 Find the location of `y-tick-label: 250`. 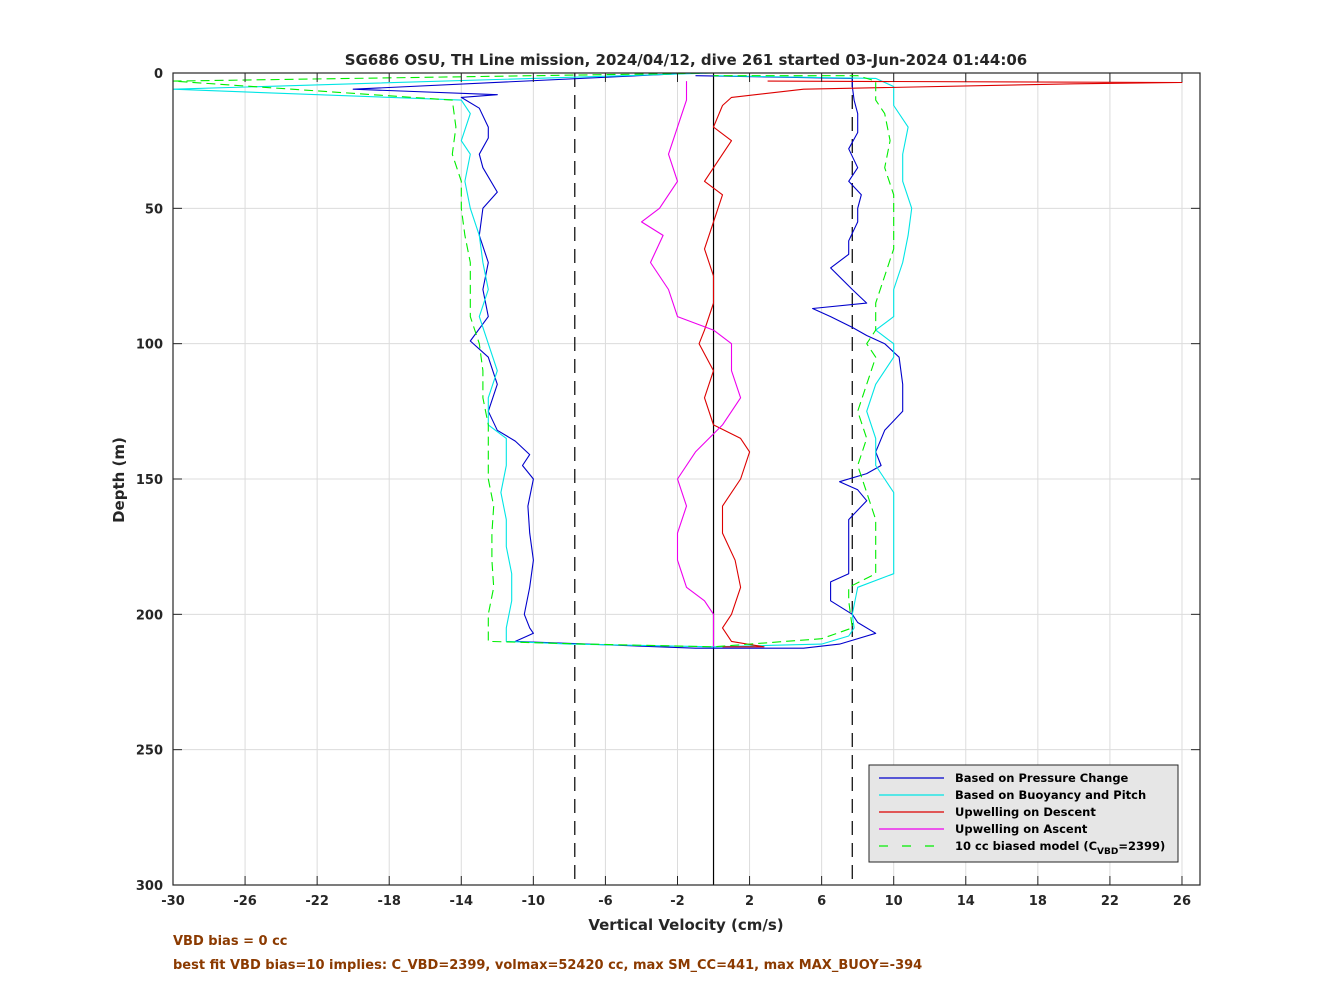

y-tick-label: 250 is located at coordinates (149, 751).